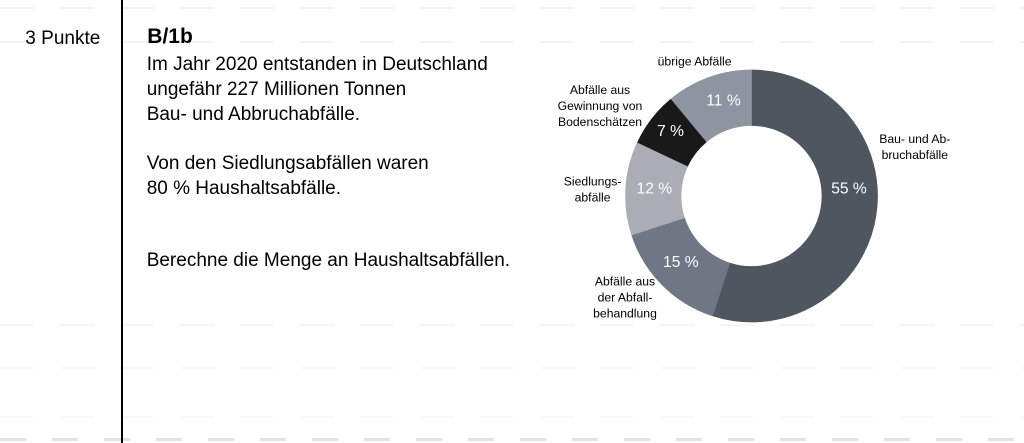 The image size is (1024, 443). Describe the element at coordinates (625, 314) in the screenshot. I see `svg-text: behandlung` at that location.